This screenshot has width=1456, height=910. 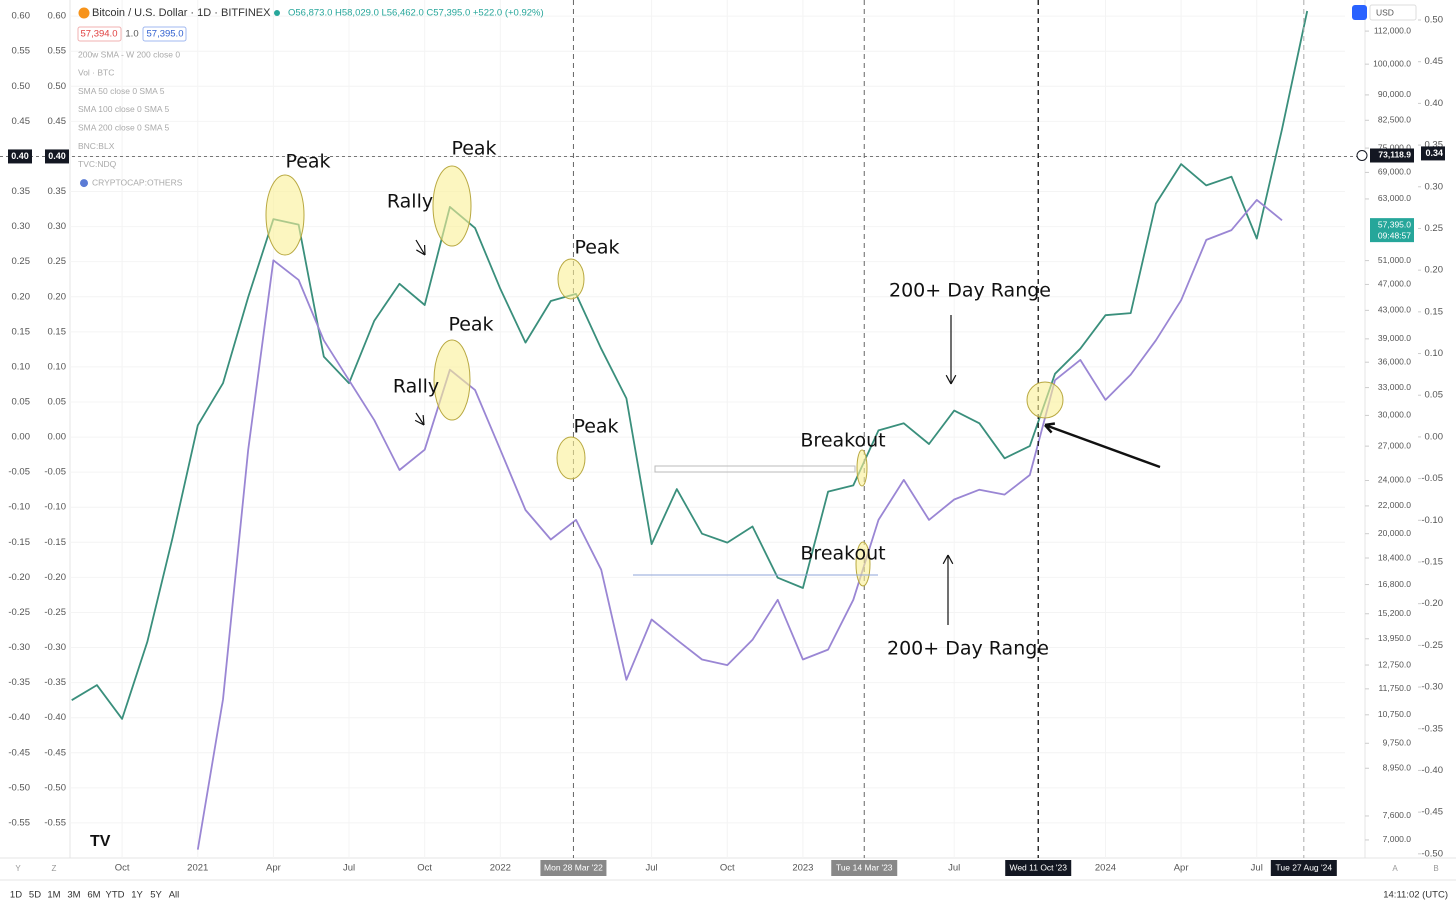 What do you see at coordinates (174, 895) in the screenshot?
I see `range-button: All` at bounding box center [174, 895].